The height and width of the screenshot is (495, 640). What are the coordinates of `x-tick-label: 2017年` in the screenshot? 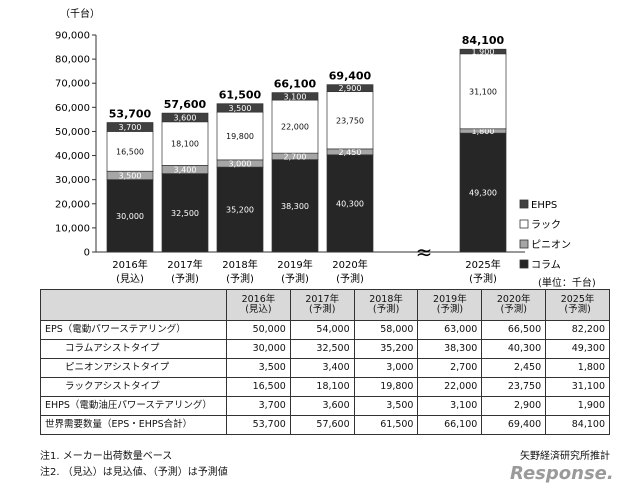 It's located at (184, 264).